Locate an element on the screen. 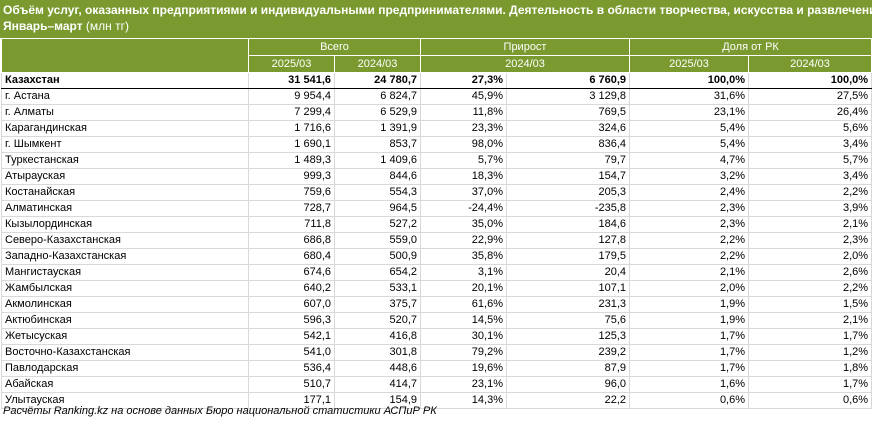 The image size is (872, 422). region-name-cell: Костанайская is located at coordinates (125, 192).